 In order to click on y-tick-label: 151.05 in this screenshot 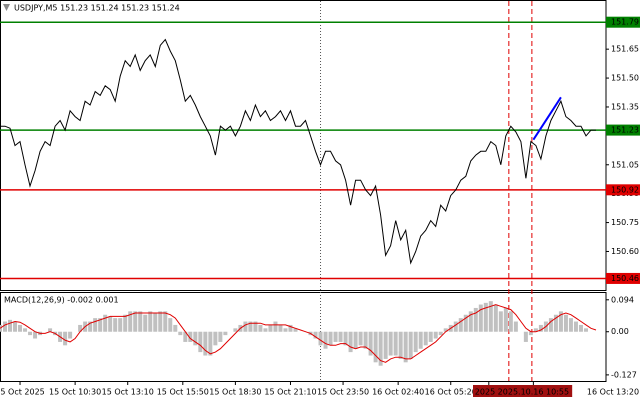, I will do `click(625, 164)`.